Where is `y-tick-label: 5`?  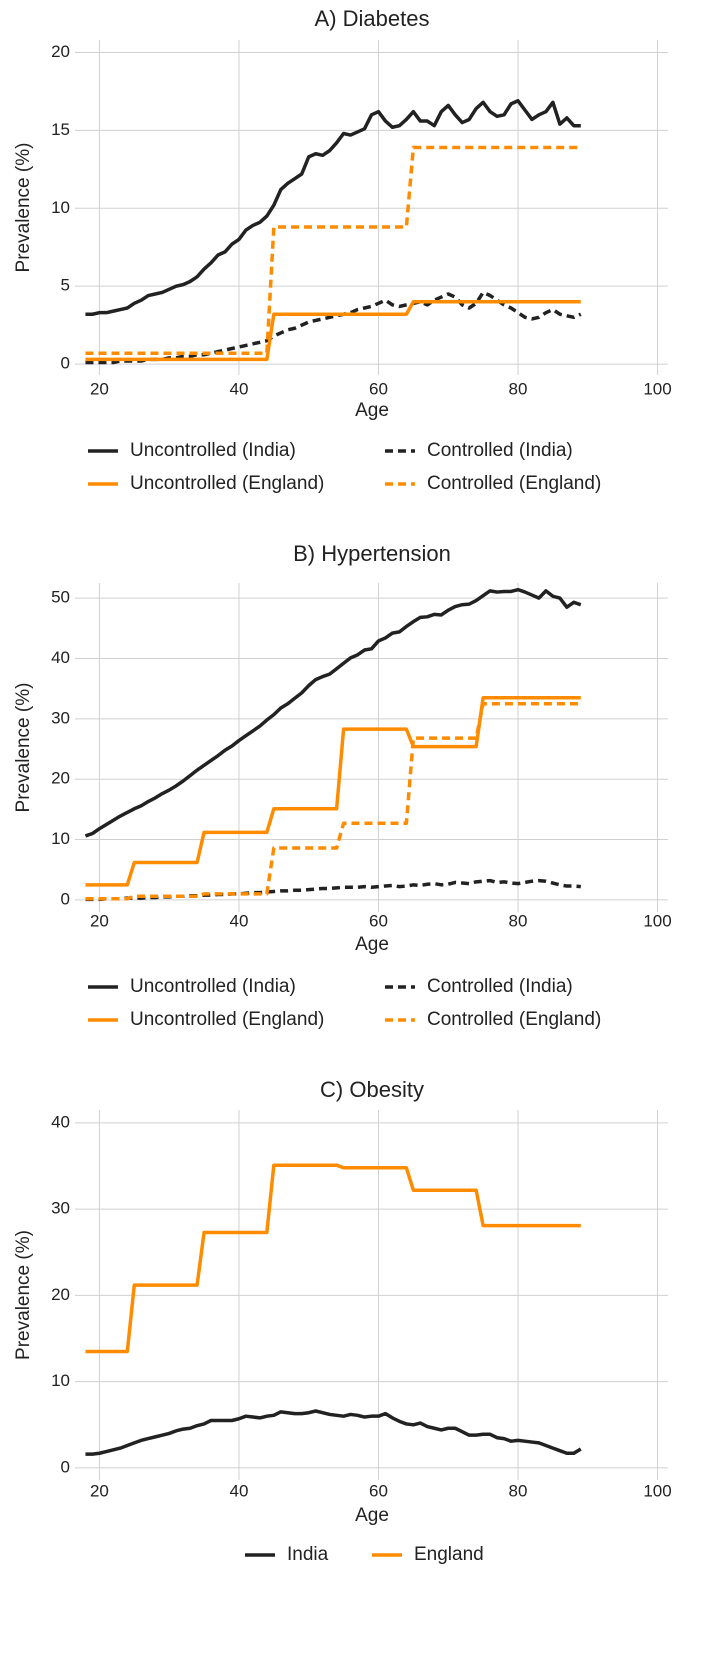 y-tick-label: 5 is located at coordinates (65, 285).